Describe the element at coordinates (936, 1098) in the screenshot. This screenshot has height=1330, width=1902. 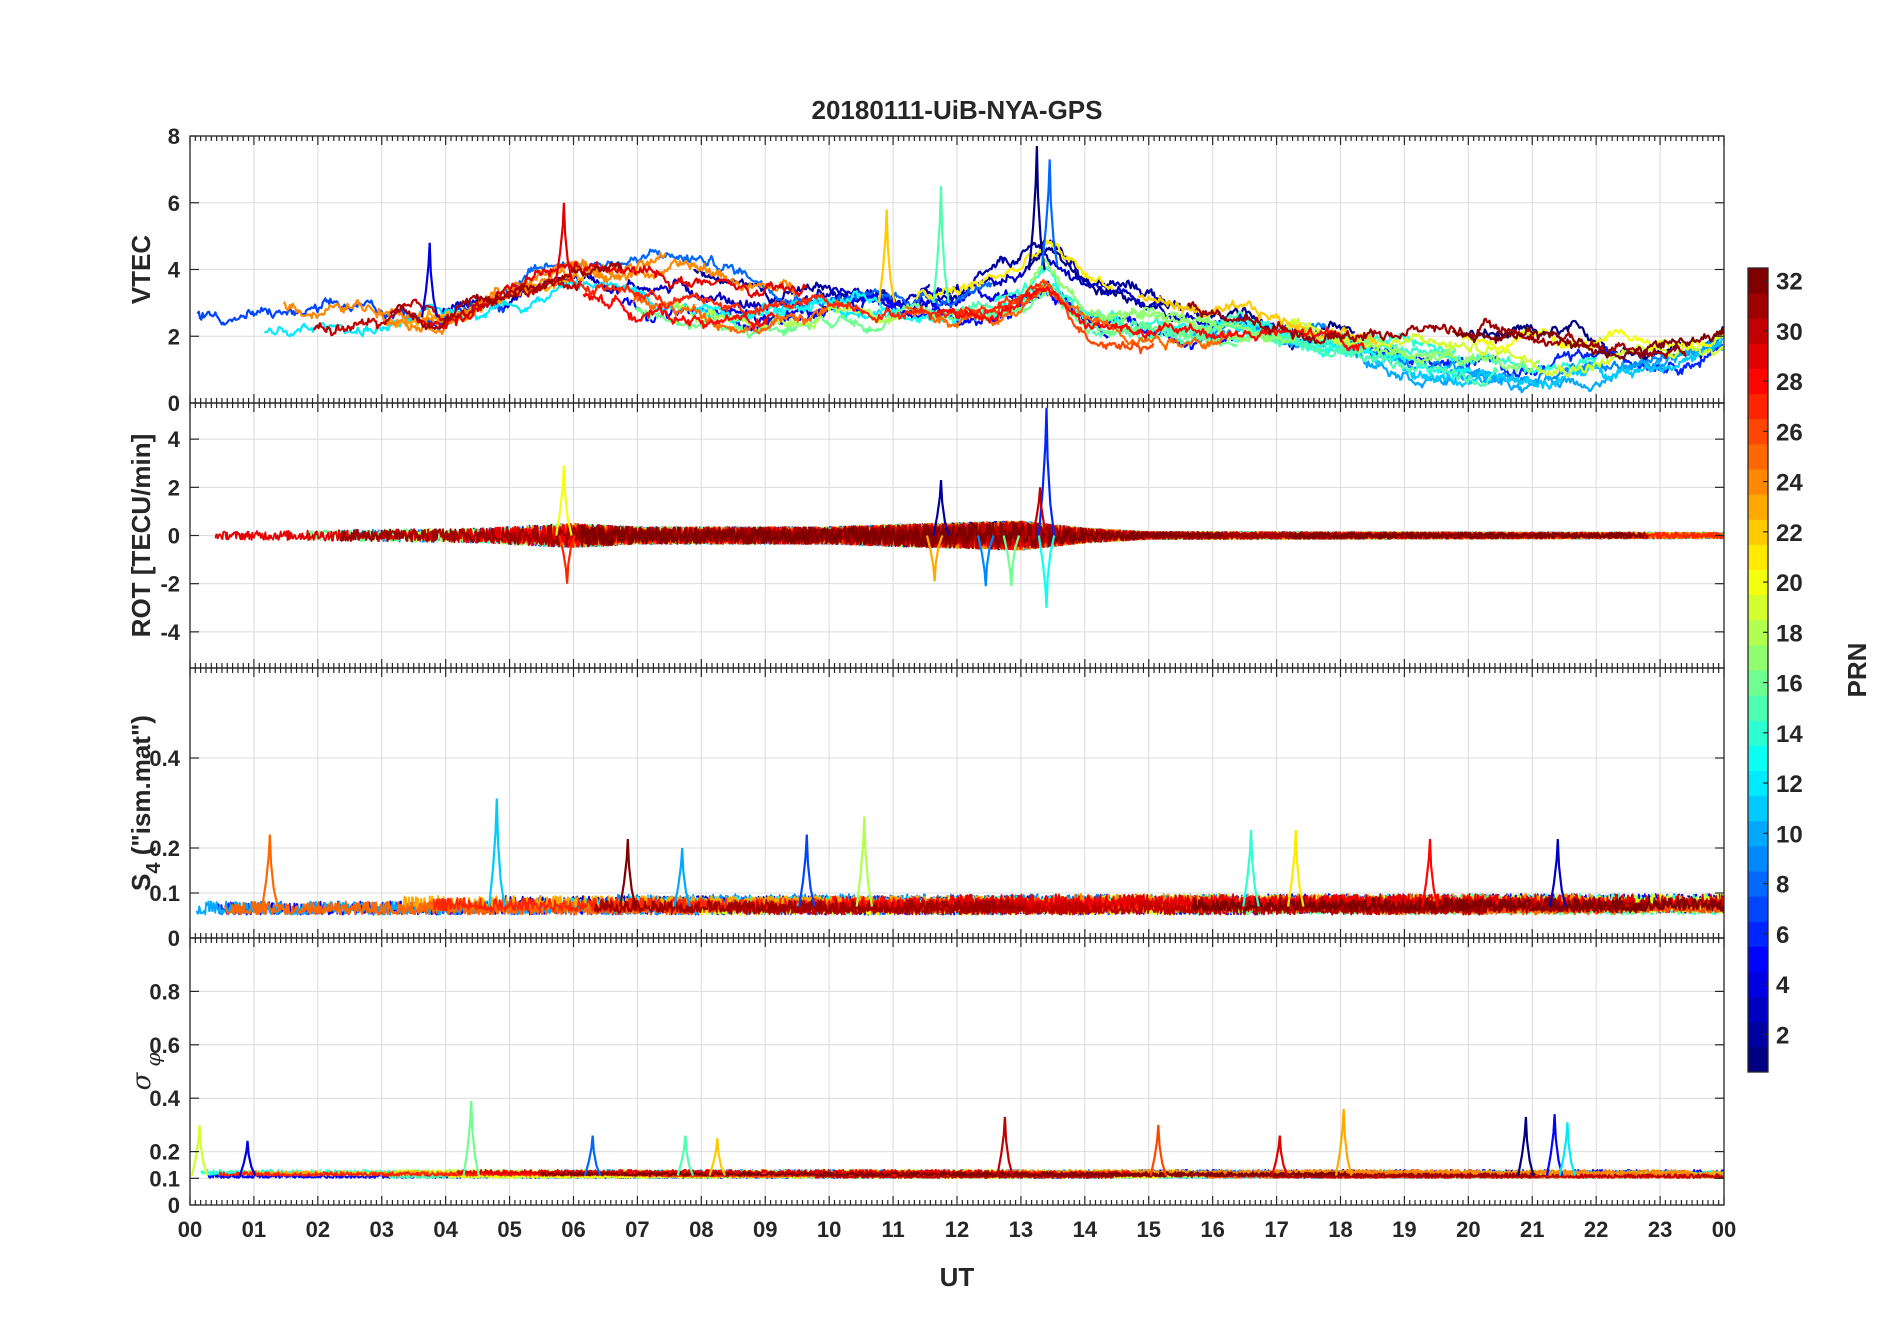
I see `y-tick-labels: 00.10.2 0.4 0.6 0.8` at that location.